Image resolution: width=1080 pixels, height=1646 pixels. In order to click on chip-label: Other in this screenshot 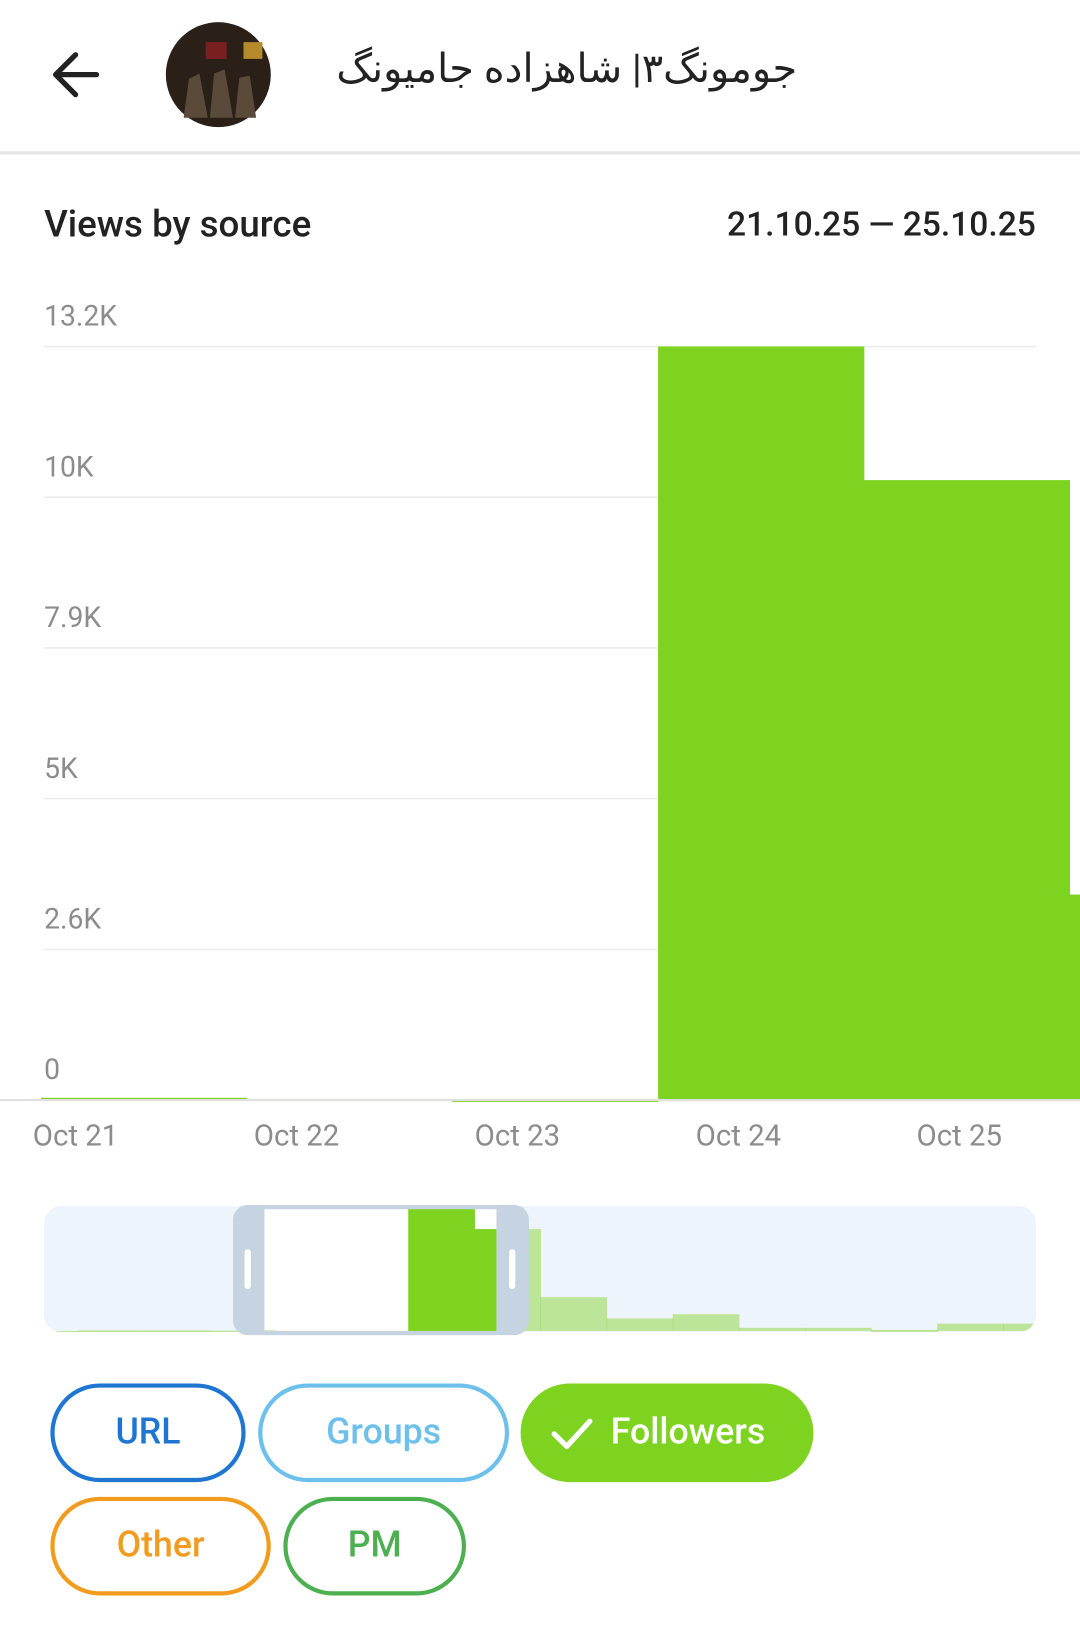, I will do `click(161, 1545)`.